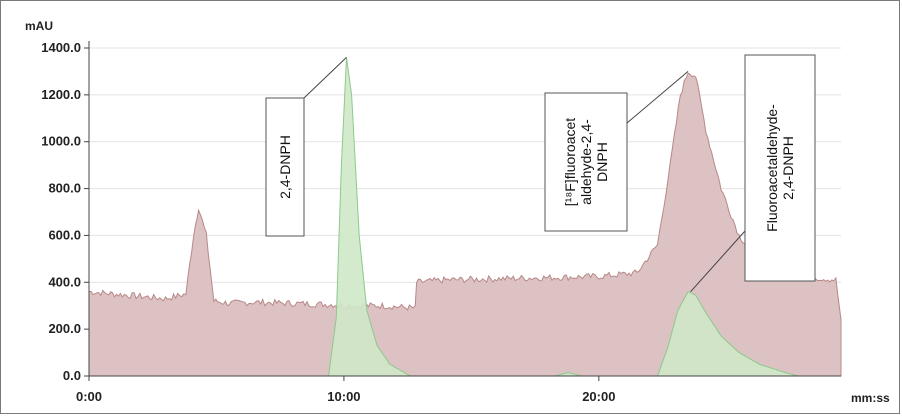 Image resolution: width=902 pixels, height=416 pixels. I want to click on annotation: Fluoroacetaldehyde- 2,4-DNPH, so click(753, 173).